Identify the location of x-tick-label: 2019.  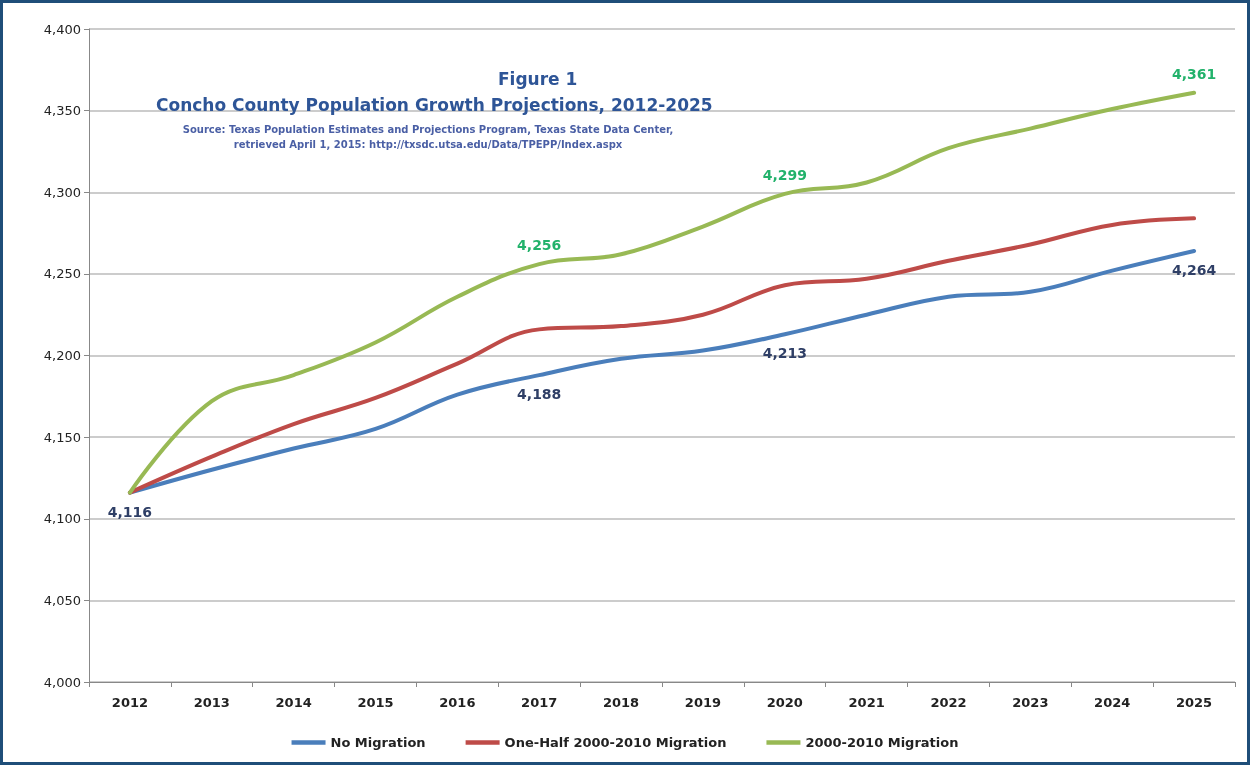
(703, 702).